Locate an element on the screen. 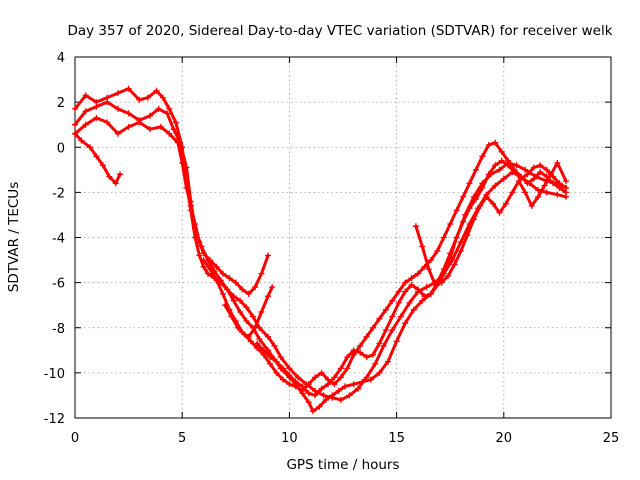  x-axis-label: GPS time / hours is located at coordinates (342, 465).